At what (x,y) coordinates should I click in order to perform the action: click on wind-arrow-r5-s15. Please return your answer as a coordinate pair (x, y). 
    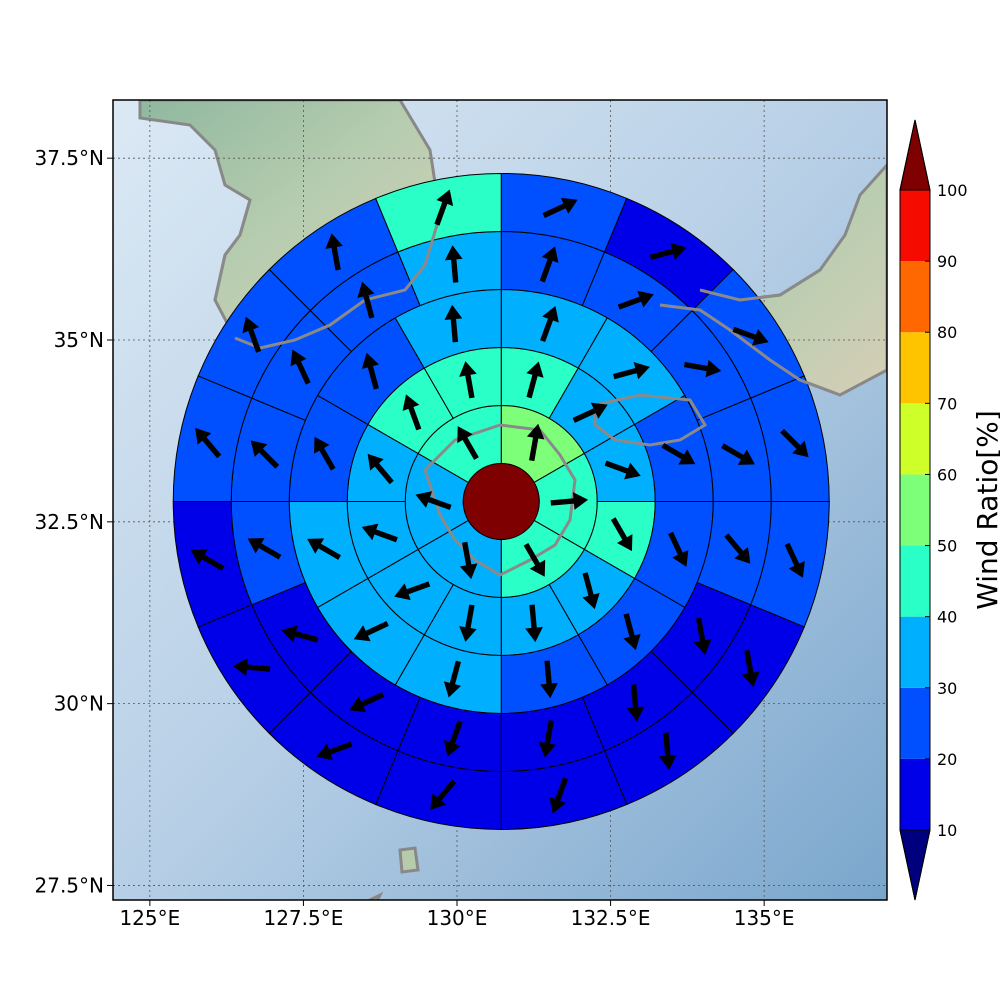
    Looking at the image, I should click on (444, 207).